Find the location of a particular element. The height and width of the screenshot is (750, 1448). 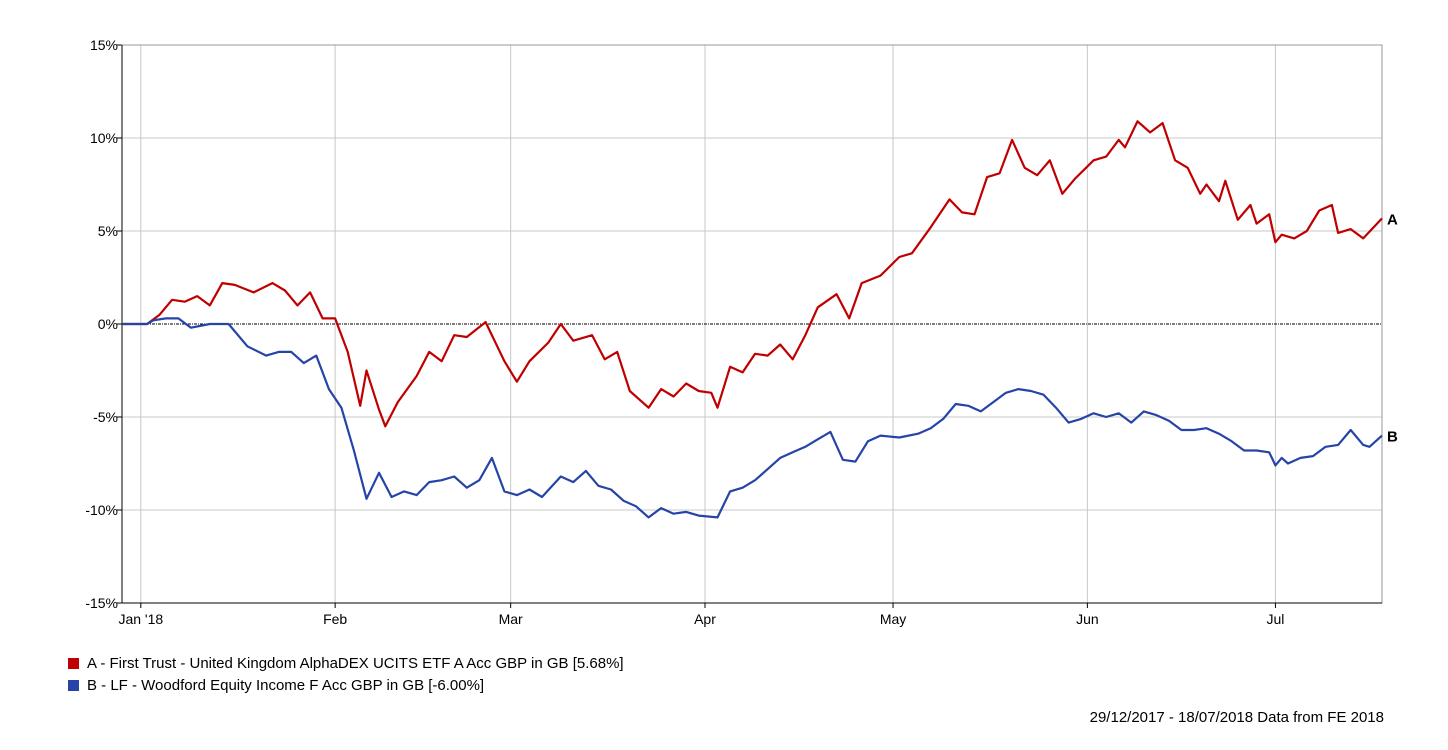

x-tick-label: Jul is located at coordinates (1275, 619).